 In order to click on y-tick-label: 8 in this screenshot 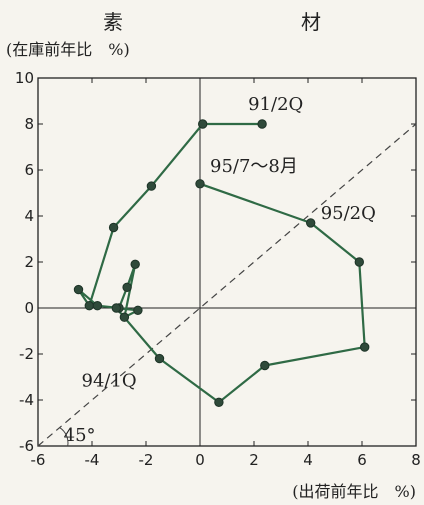, I will do `click(29, 124)`.